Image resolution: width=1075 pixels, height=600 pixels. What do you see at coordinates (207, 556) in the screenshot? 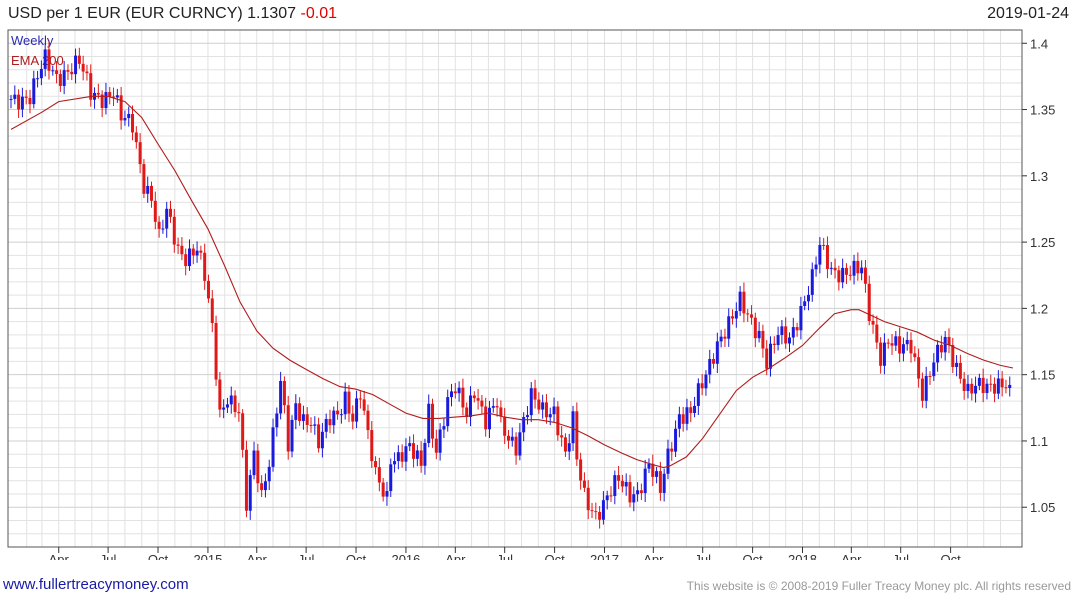
I see `x-tick-label: 2015` at bounding box center [207, 556].